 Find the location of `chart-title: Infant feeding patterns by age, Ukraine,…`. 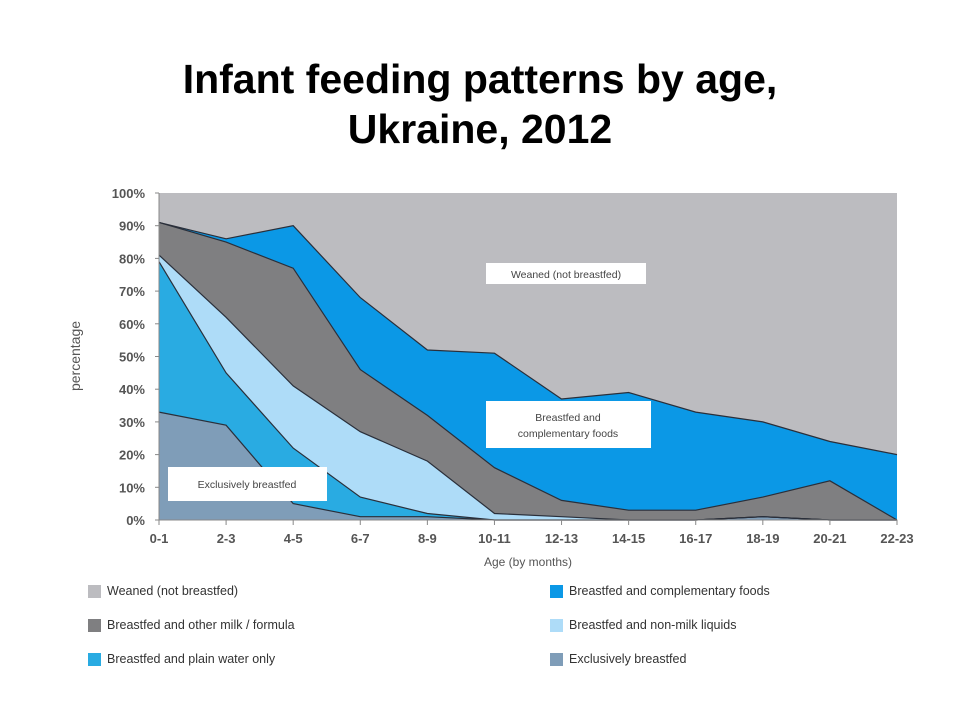

chart-title: Infant feeding patterns by age, Ukraine,… is located at coordinates (480, 104).